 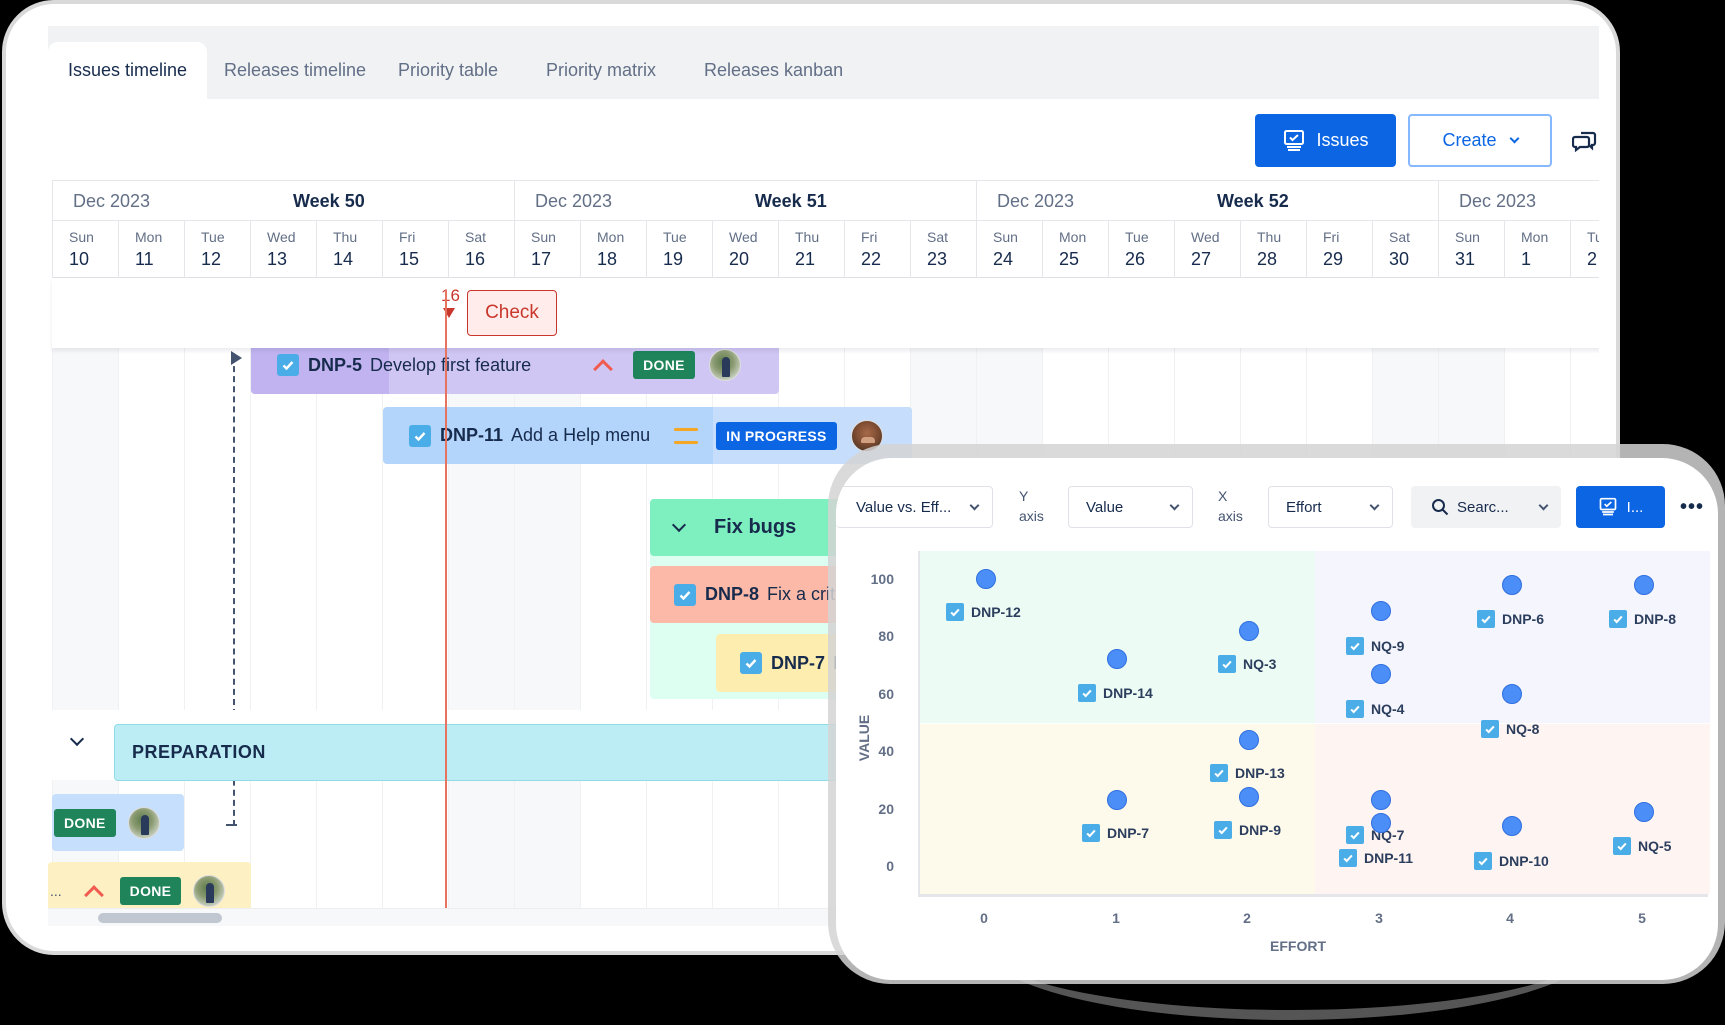 I want to click on y-tick: 0, so click(x=890, y=866).